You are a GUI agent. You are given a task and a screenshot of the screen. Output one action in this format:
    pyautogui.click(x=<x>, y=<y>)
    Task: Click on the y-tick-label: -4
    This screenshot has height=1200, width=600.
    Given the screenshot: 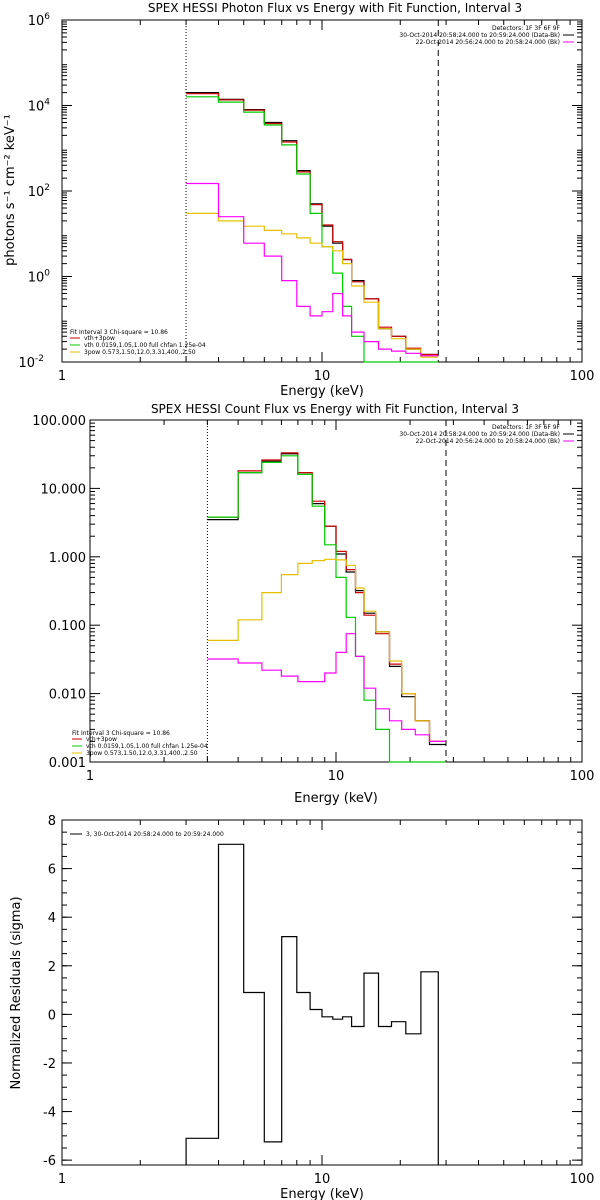 What is the action you would take?
    pyautogui.click(x=49, y=1113)
    